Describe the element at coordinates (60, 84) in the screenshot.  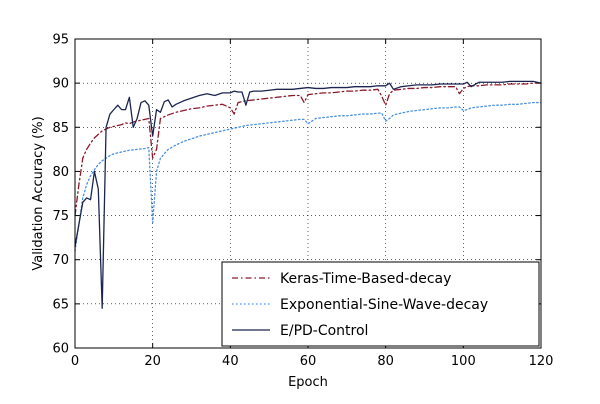
I see `y-tick-label: 90` at that location.